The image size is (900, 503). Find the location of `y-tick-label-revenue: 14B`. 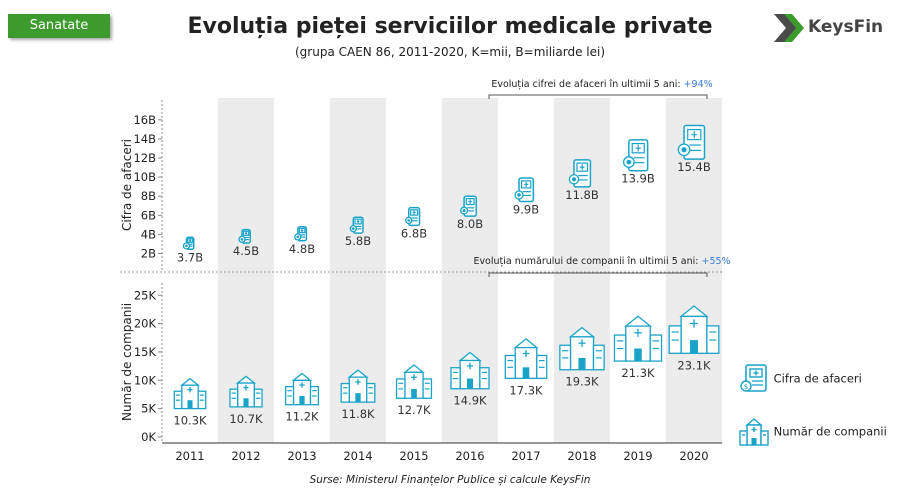

y-tick-label-revenue: 14B is located at coordinates (144, 139).